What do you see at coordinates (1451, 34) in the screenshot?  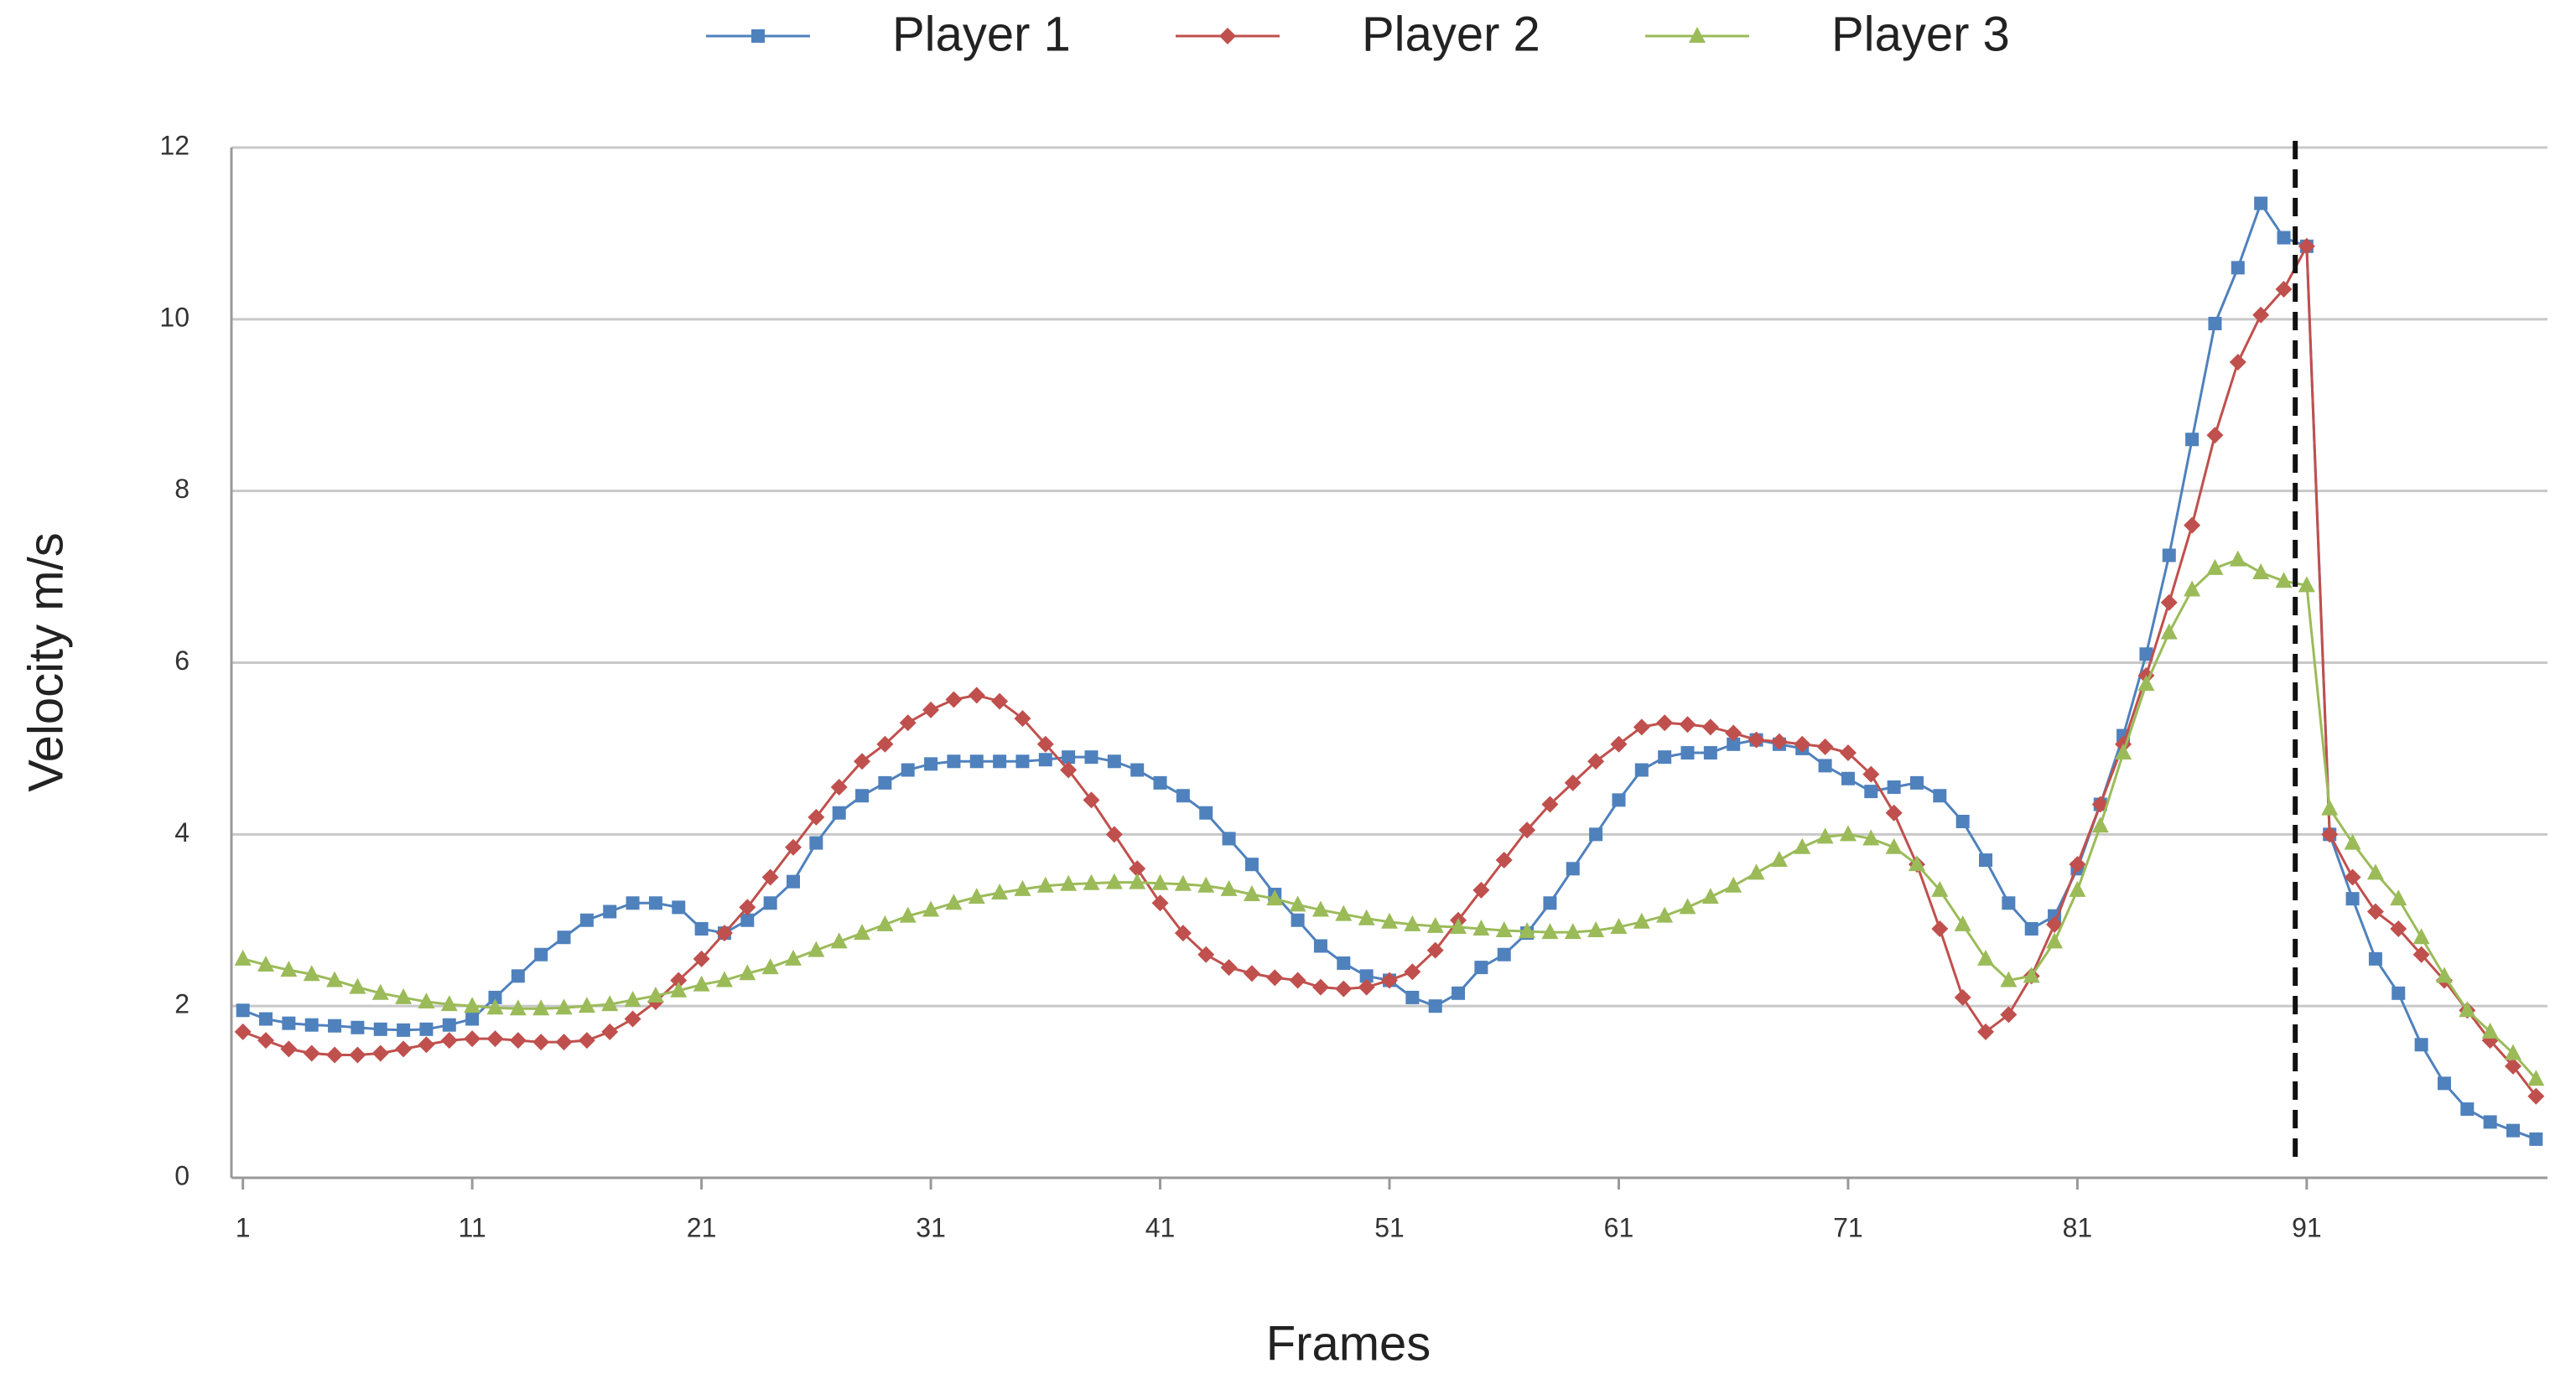 I see `legend-label: Player 2` at bounding box center [1451, 34].